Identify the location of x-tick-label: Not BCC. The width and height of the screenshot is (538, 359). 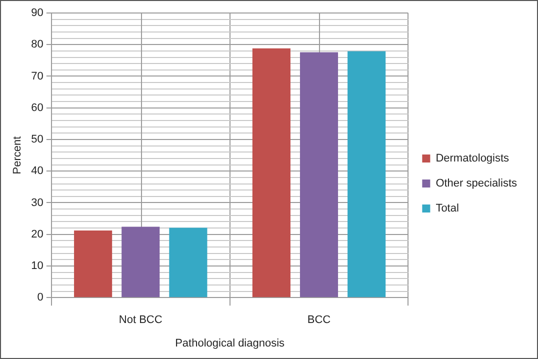
(140, 320).